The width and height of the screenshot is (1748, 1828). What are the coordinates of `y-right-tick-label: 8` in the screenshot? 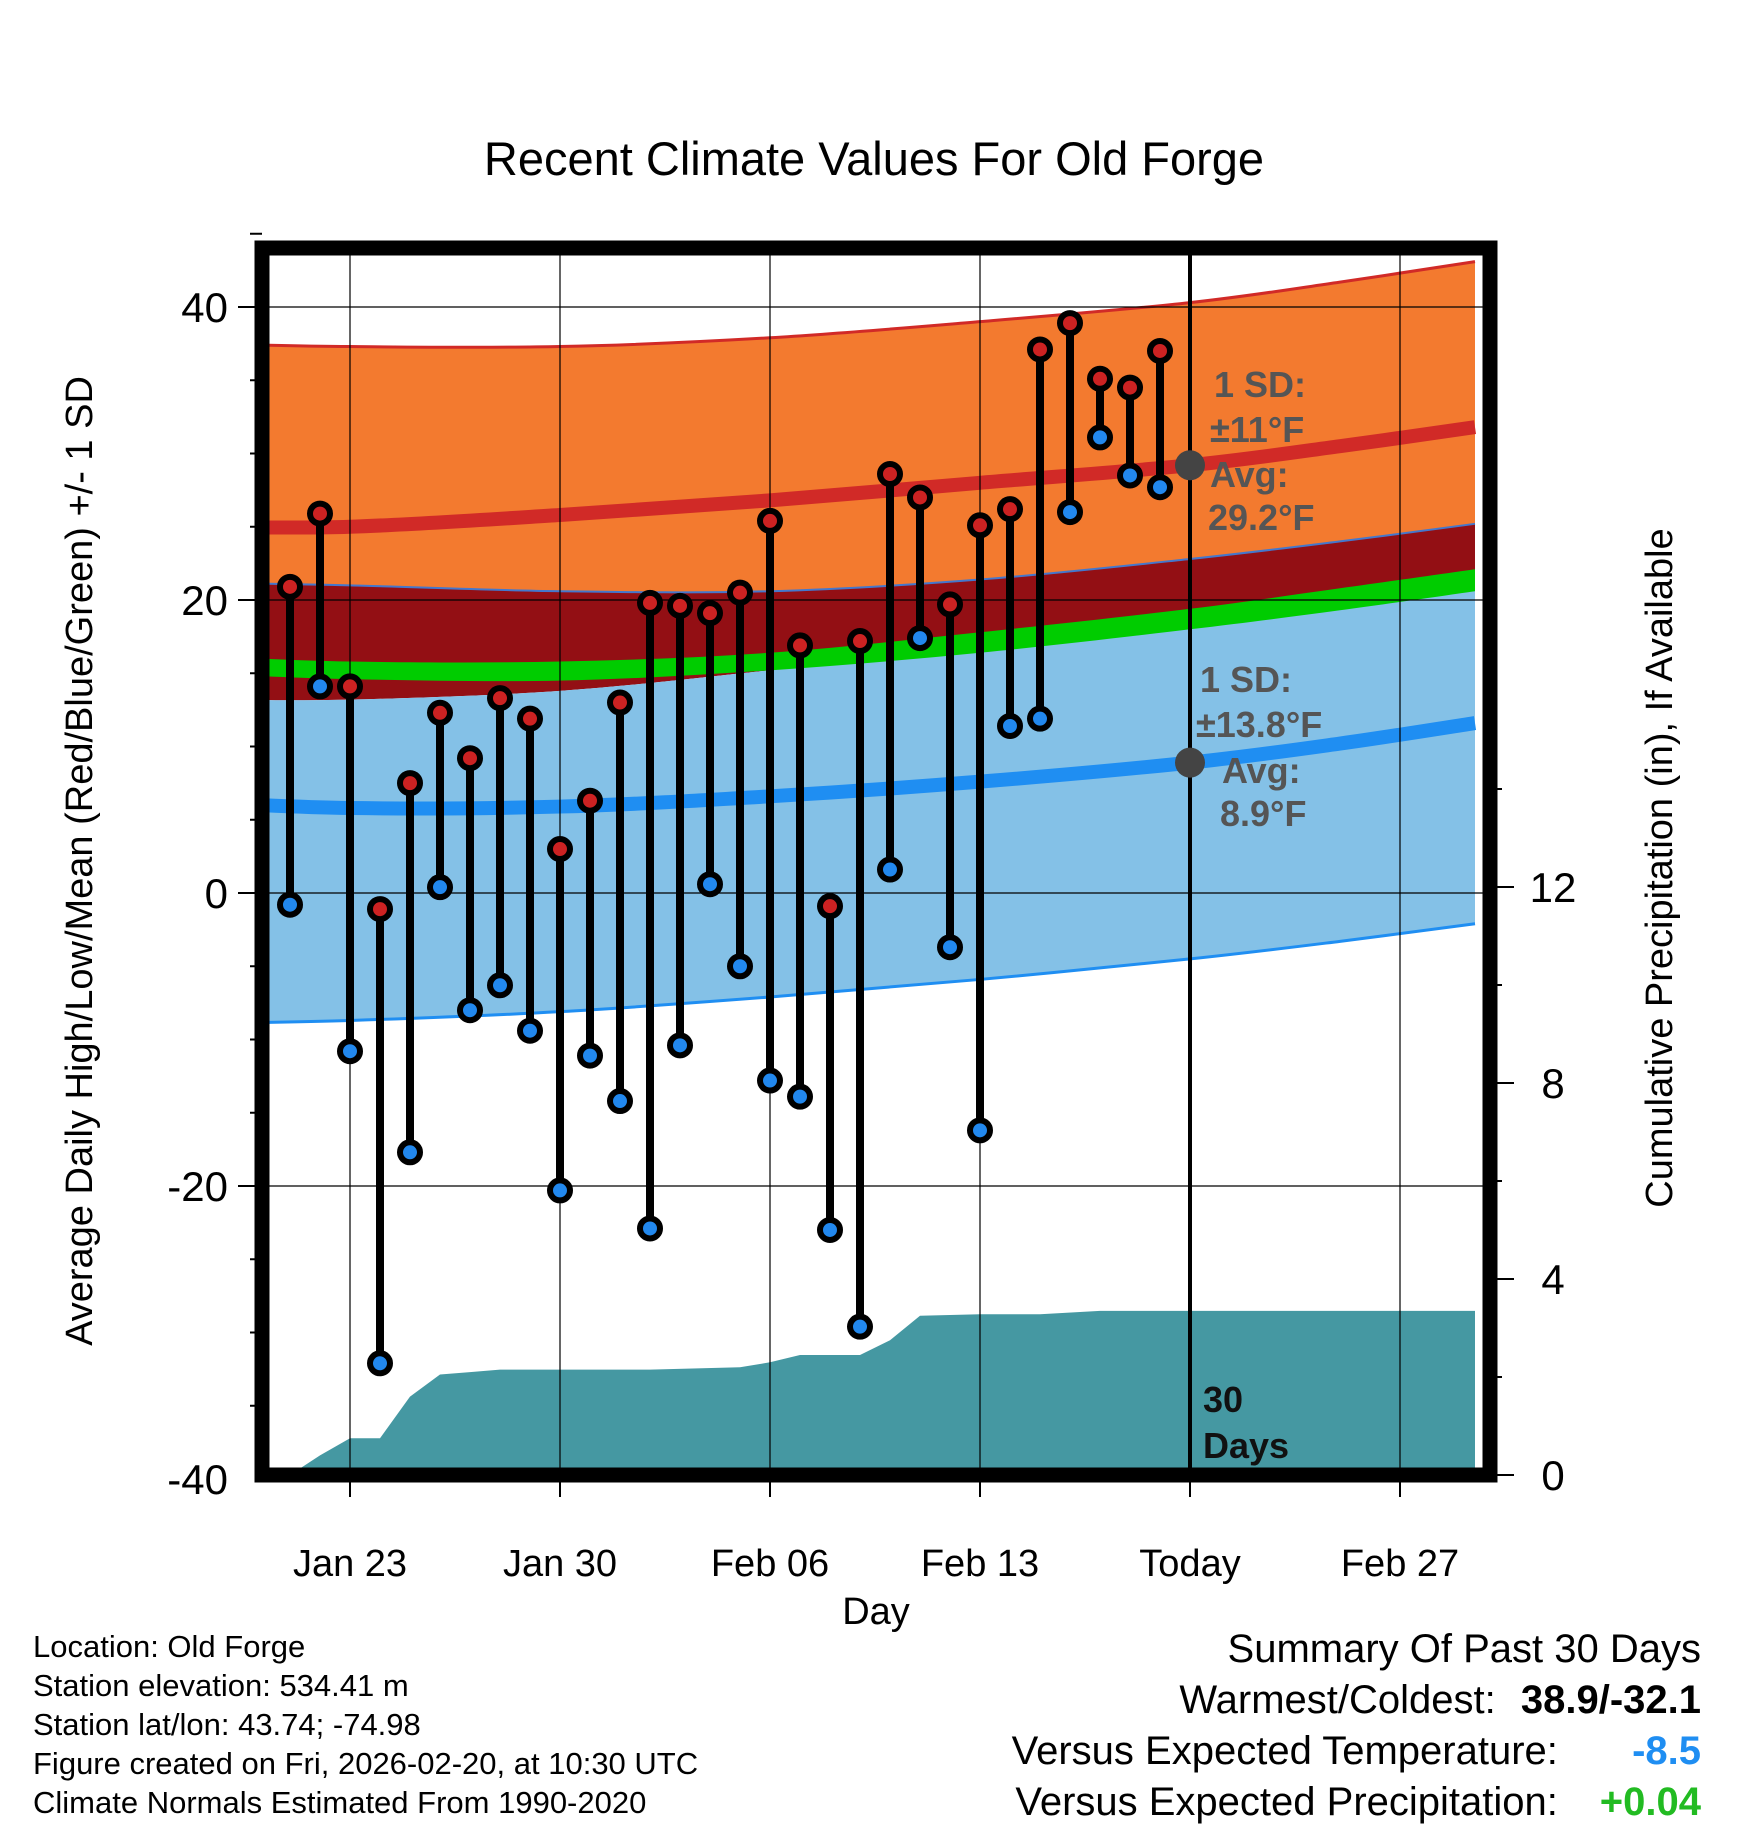 It's located at (1552, 1083).